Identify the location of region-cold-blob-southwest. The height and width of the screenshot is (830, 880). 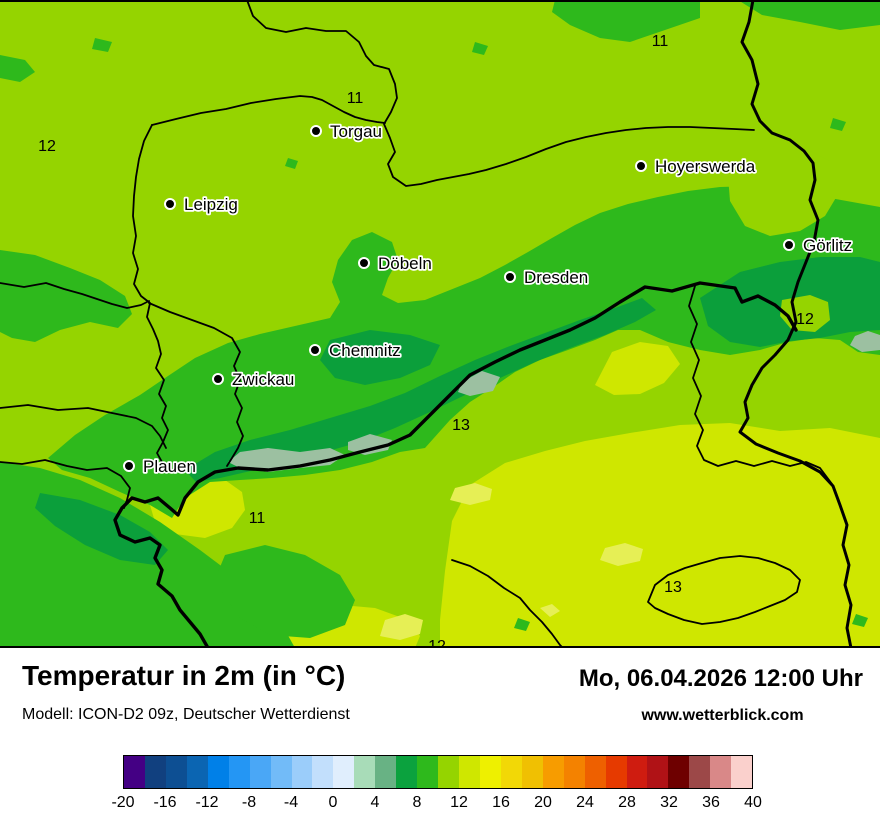
(101, 529).